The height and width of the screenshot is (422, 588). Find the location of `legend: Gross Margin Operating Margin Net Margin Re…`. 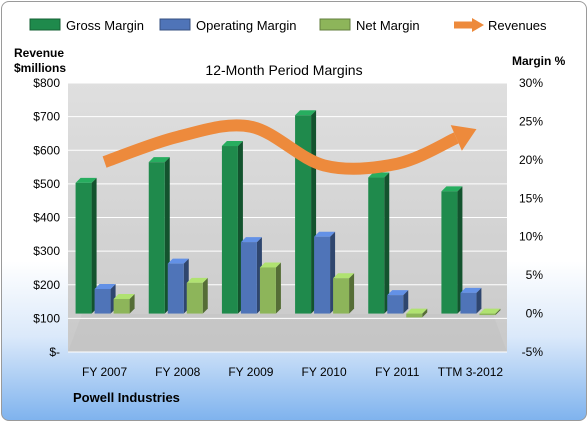

legend: Gross Margin Operating Margin Net Margin Re… is located at coordinates (288, 25).